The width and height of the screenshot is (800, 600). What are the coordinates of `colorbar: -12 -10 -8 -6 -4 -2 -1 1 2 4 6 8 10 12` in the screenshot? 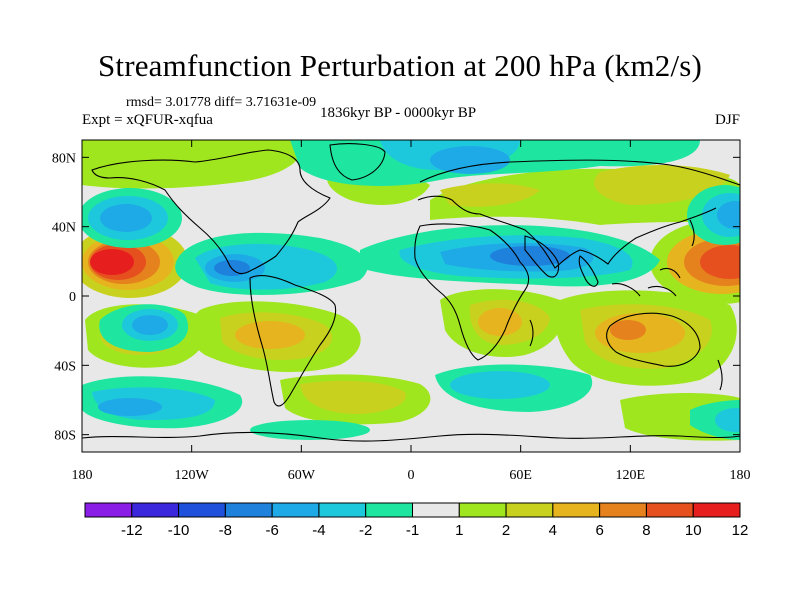 It's located at (416, 520).